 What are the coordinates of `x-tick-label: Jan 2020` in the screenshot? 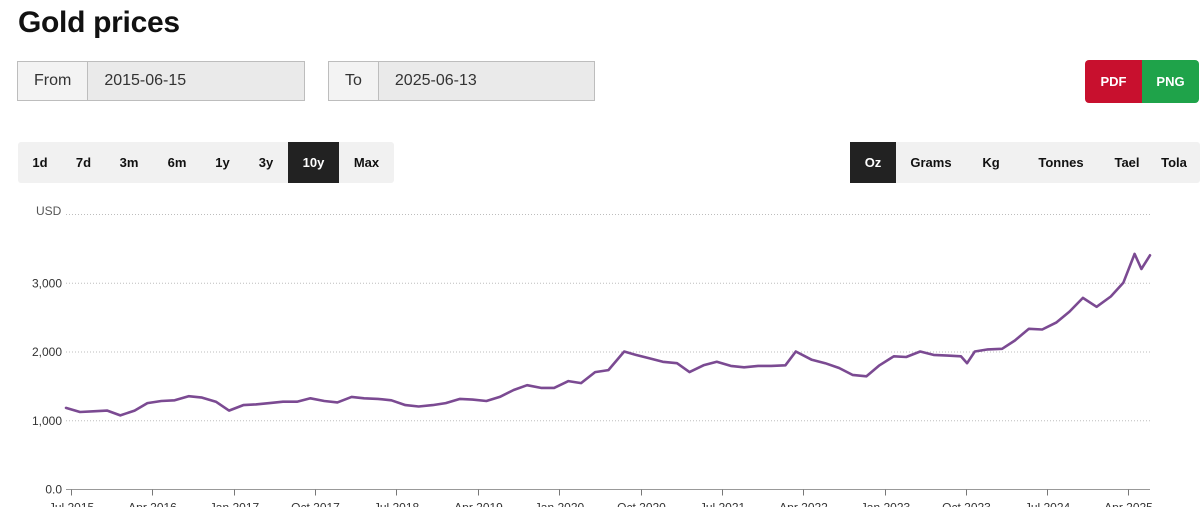 It's located at (560, 504).